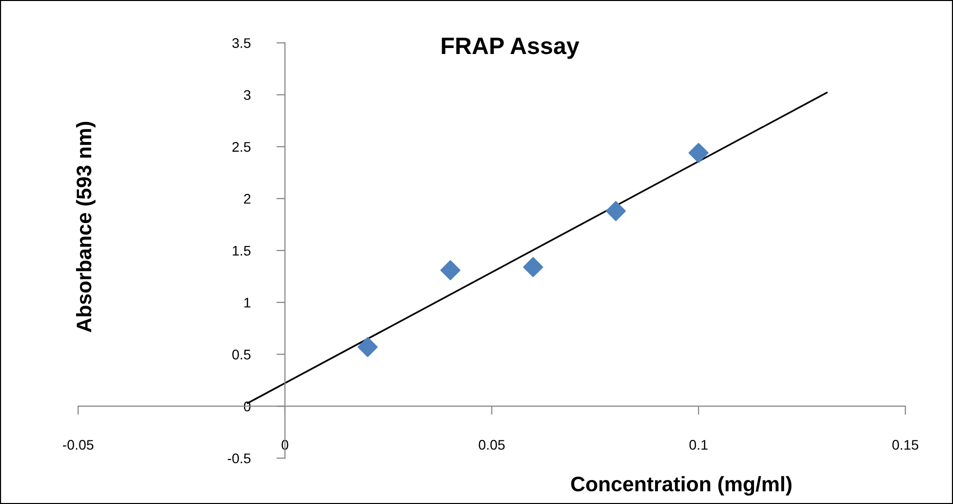 This screenshot has width=953, height=504. I want to click on x-tick-label: 0.05, so click(491, 445).